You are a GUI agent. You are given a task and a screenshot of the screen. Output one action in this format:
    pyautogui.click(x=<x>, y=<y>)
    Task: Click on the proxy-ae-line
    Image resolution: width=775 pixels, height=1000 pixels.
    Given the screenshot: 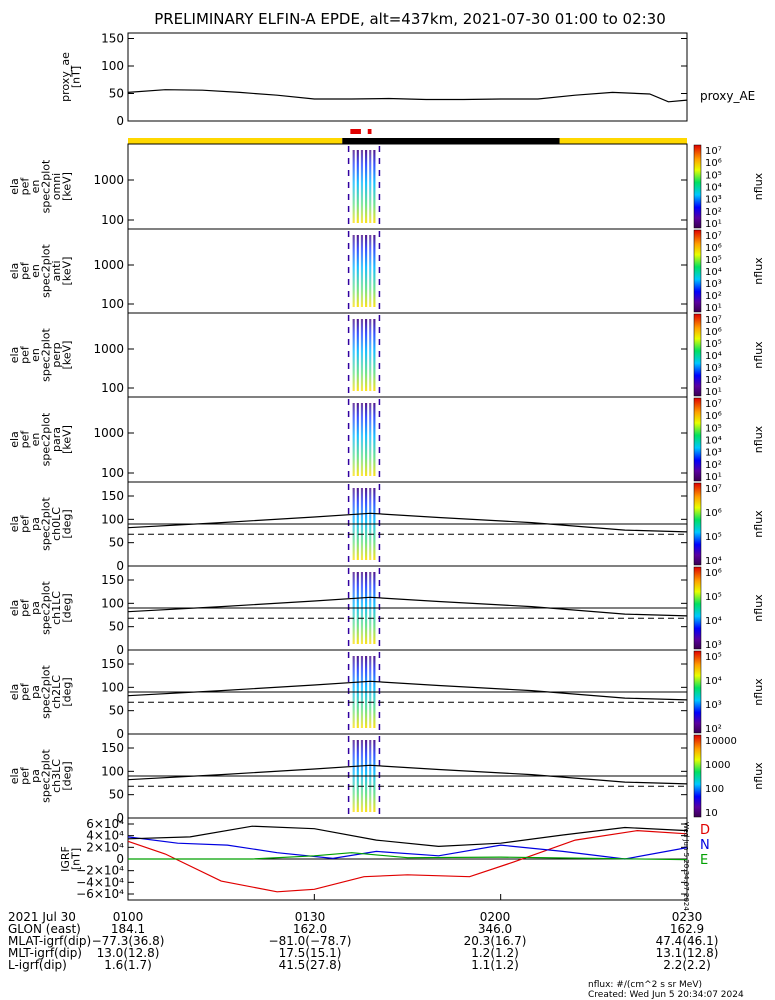 What is the action you would take?
    pyautogui.click(x=407, y=96)
    